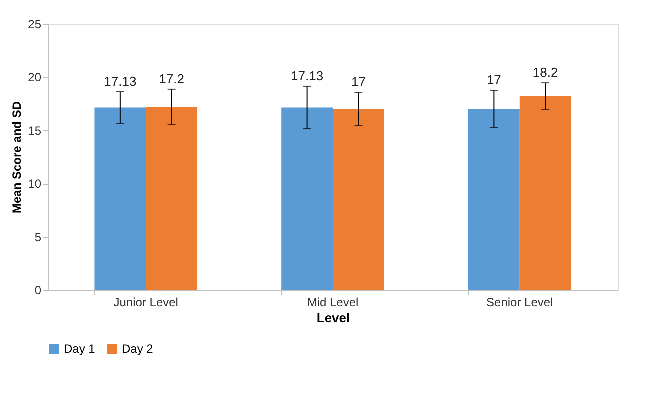 This screenshot has height=415, width=664. I want to click on data-label: 17.2, so click(171, 78).